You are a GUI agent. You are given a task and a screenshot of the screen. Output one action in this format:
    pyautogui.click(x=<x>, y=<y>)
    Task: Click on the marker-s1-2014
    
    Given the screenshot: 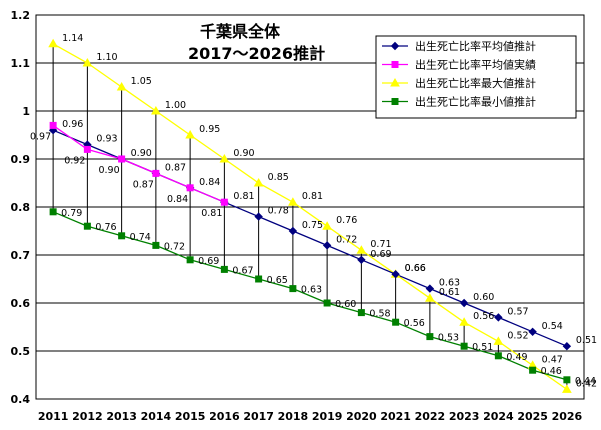 What is the action you would take?
    pyautogui.click(x=156, y=173)
    